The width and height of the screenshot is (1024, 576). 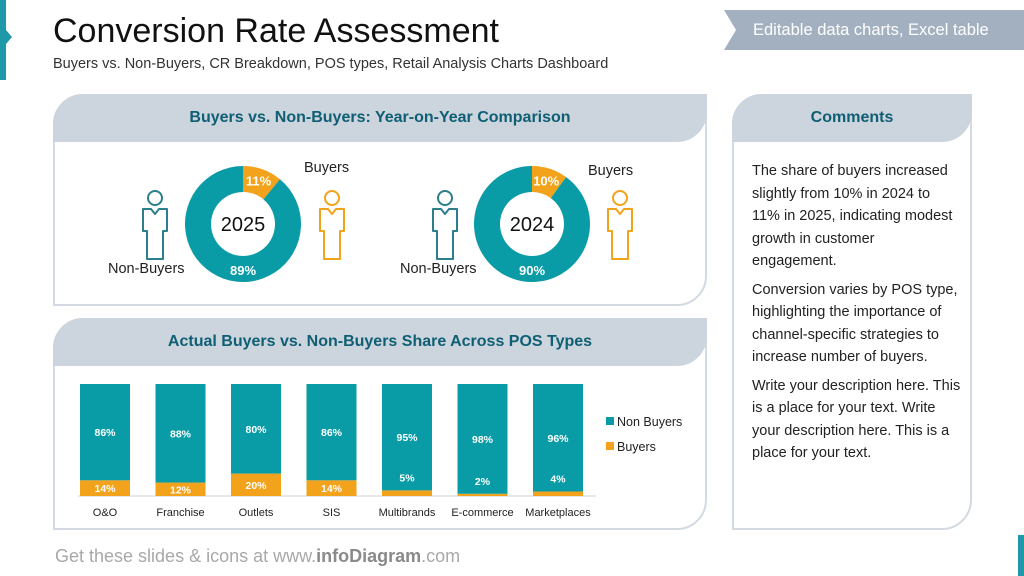 I want to click on footer-brand: infoDiagram, so click(x=369, y=556).